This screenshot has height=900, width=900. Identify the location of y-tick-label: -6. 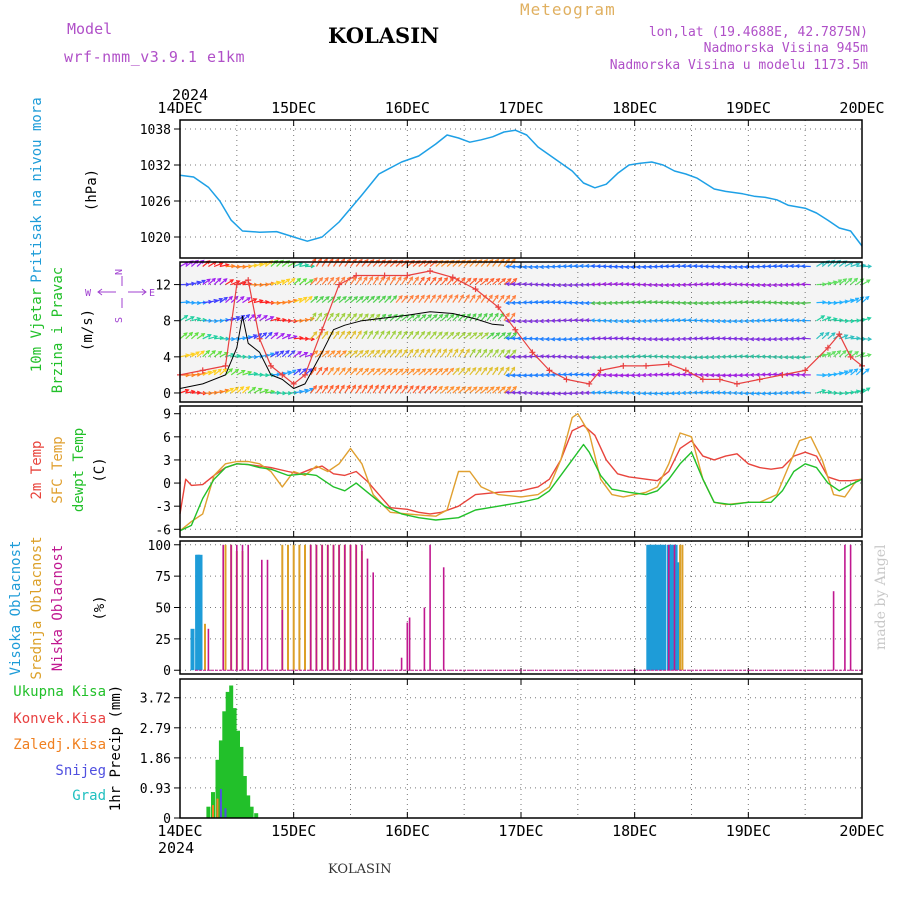
(163, 530).